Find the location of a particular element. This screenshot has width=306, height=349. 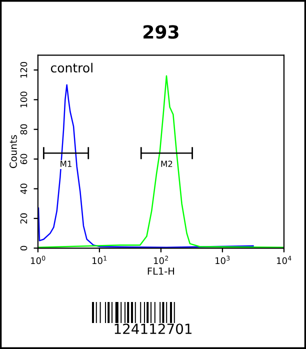

y-tick-label: 0 is located at coordinates (24, 248).